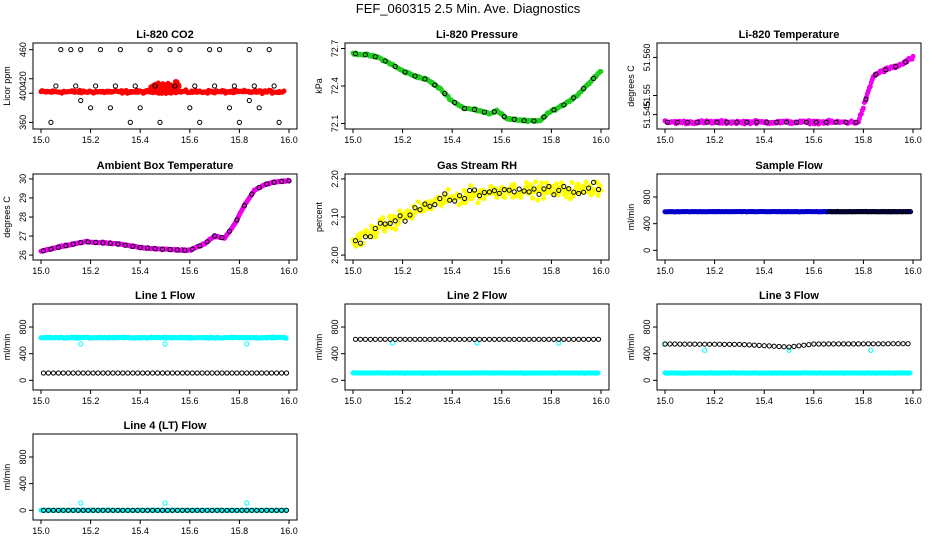  What do you see at coordinates (335, 217) in the screenshot?
I see `y-tick-label: 2.10` at bounding box center [335, 217].